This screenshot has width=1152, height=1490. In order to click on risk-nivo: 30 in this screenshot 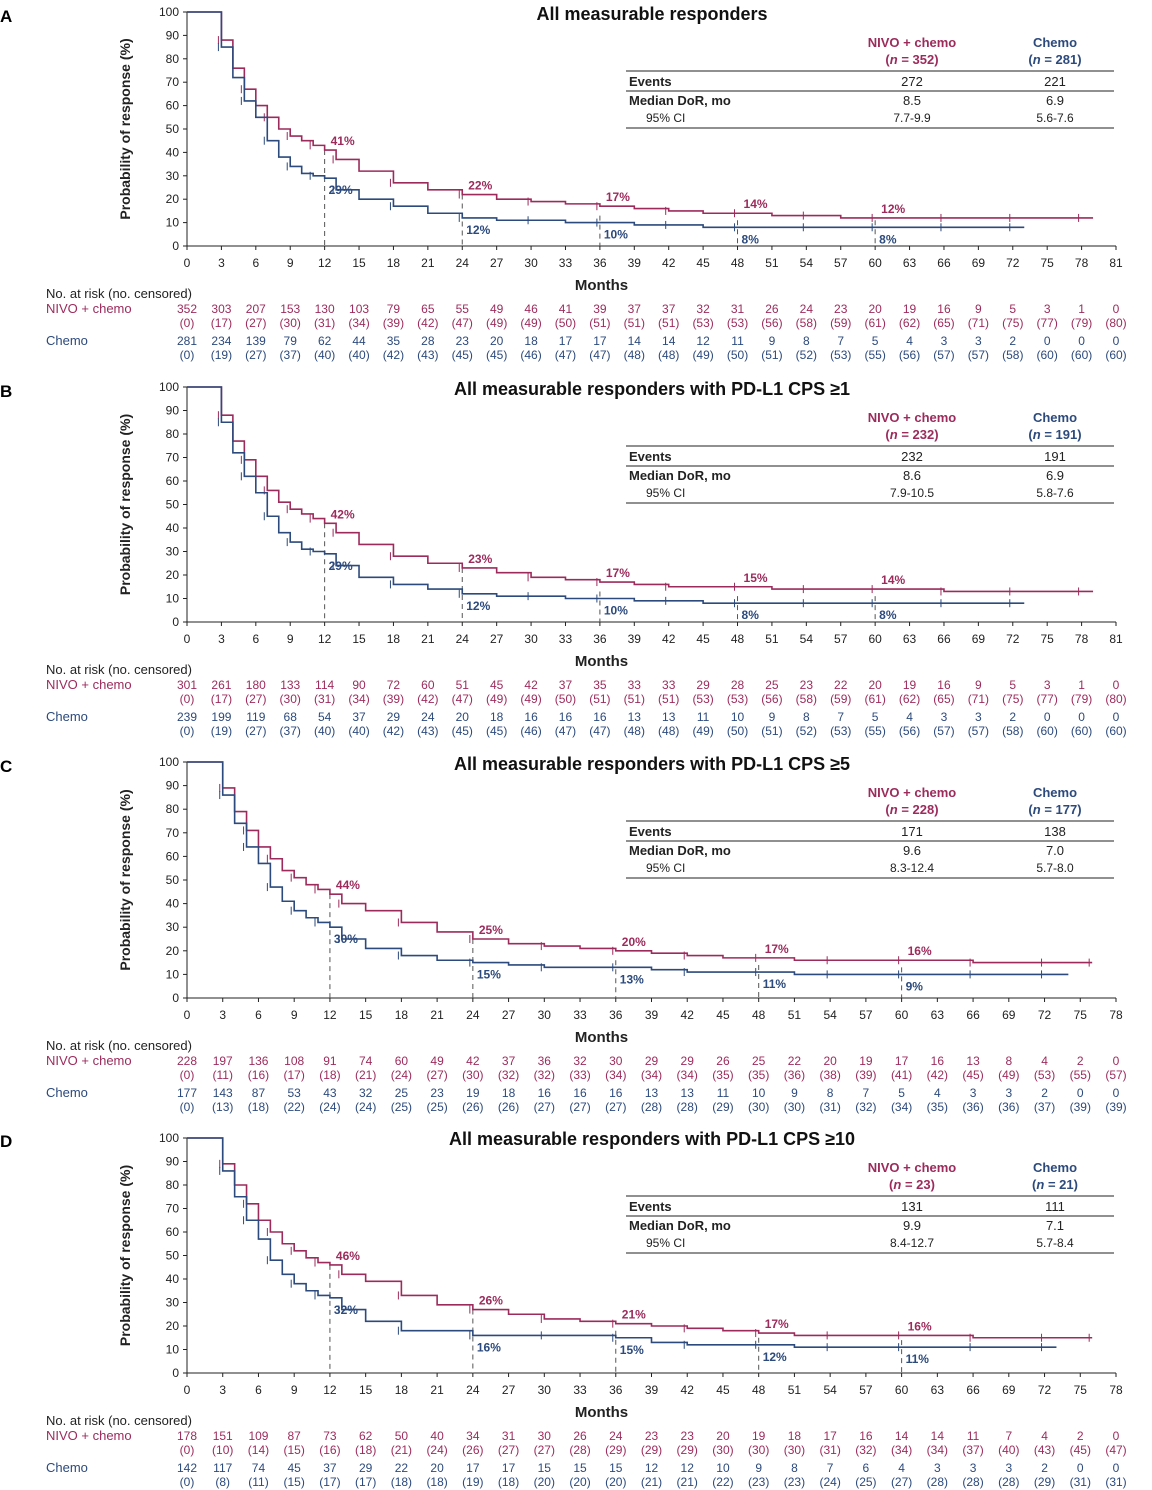, I will do `click(616, 1061)`.